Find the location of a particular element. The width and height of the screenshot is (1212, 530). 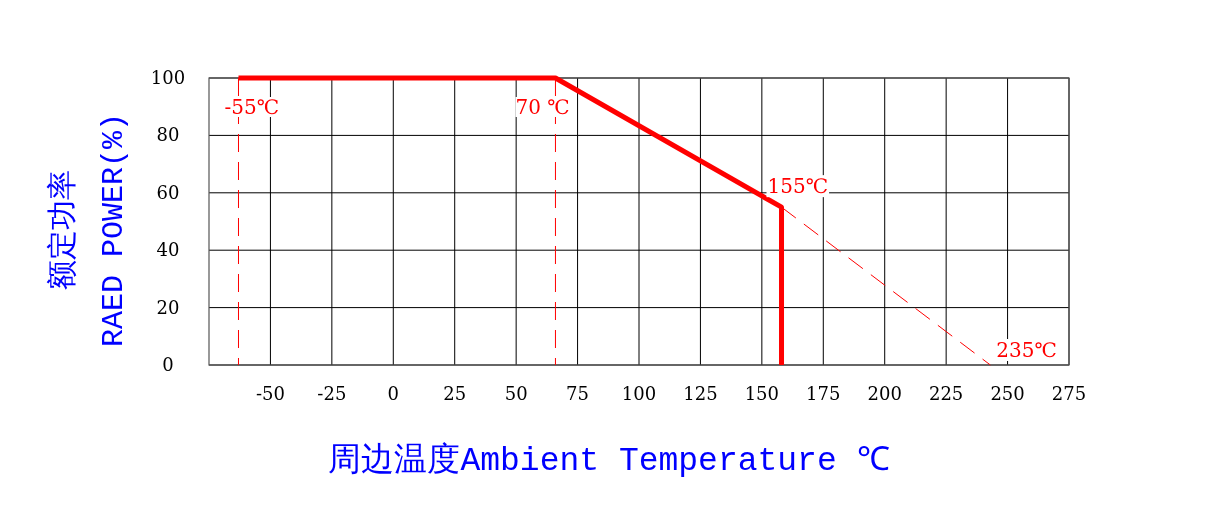

y-tick-label: 60 is located at coordinates (168, 192).